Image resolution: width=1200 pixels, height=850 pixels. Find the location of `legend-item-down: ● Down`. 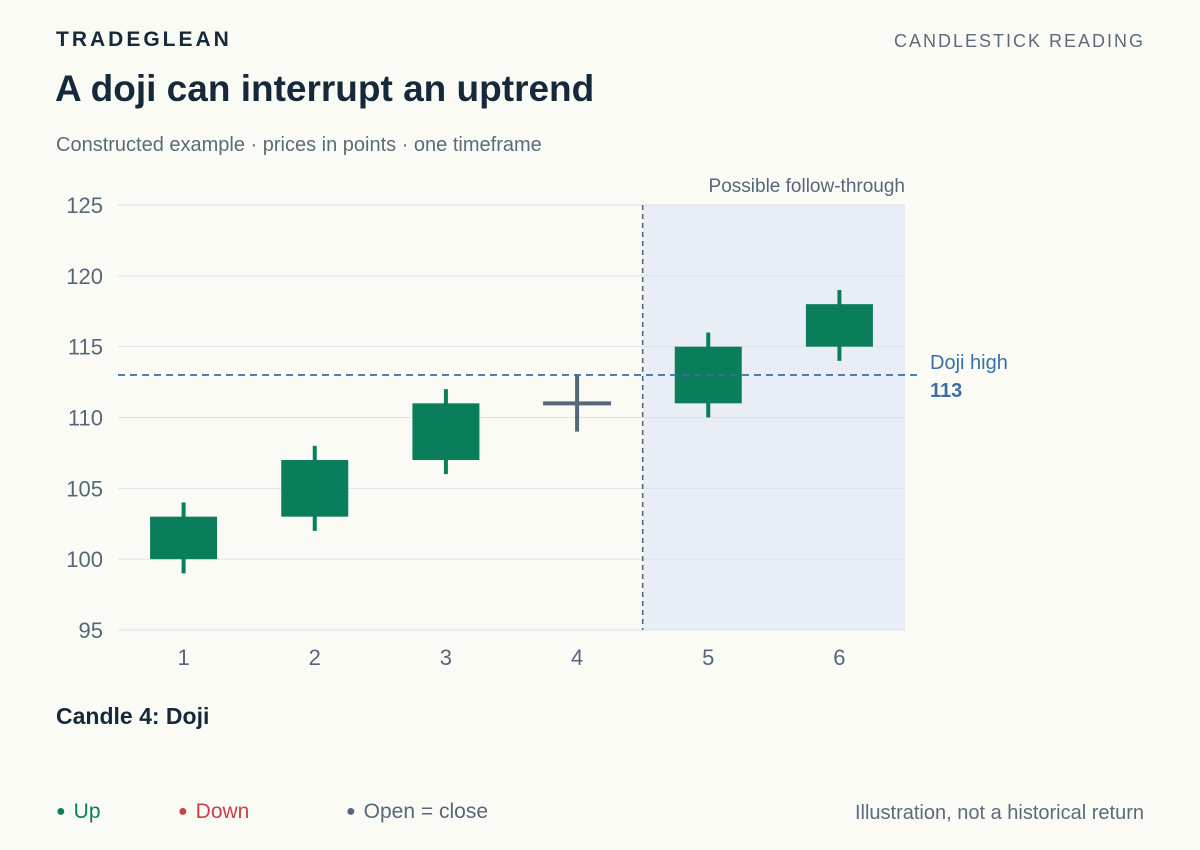

legend-item-down: ● Down is located at coordinates (262, 812).